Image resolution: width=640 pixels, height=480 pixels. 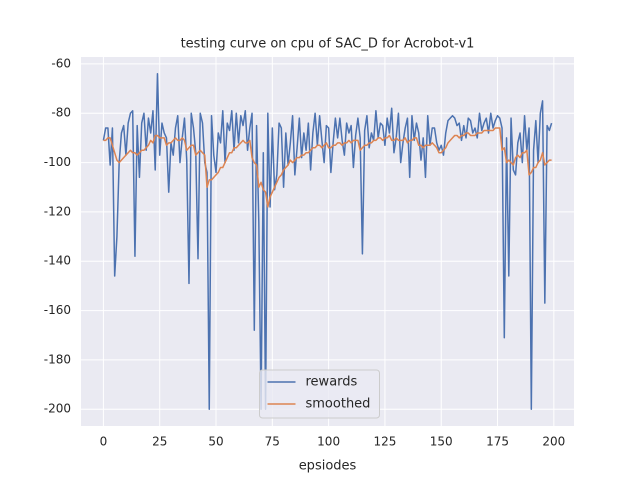 What do you see at coordinates (61, 113) in the screenshot?
I see `y-tick-label: -80` at bounding box center [61, 113].